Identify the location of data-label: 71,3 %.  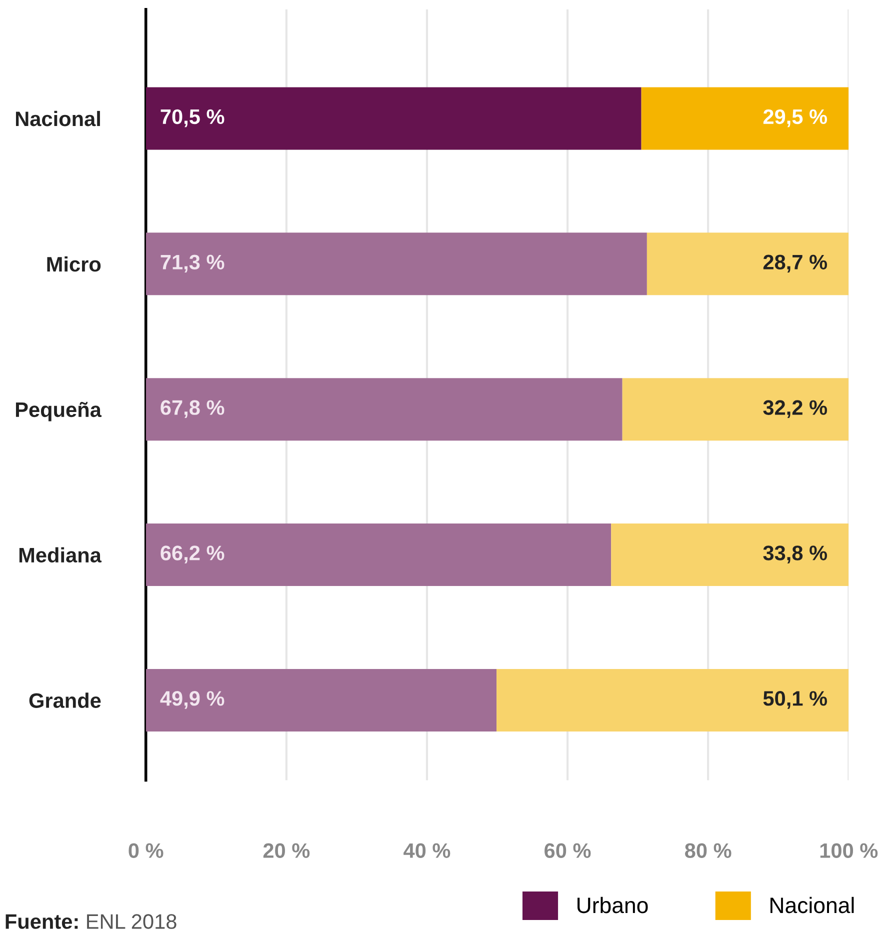
(192, 263).